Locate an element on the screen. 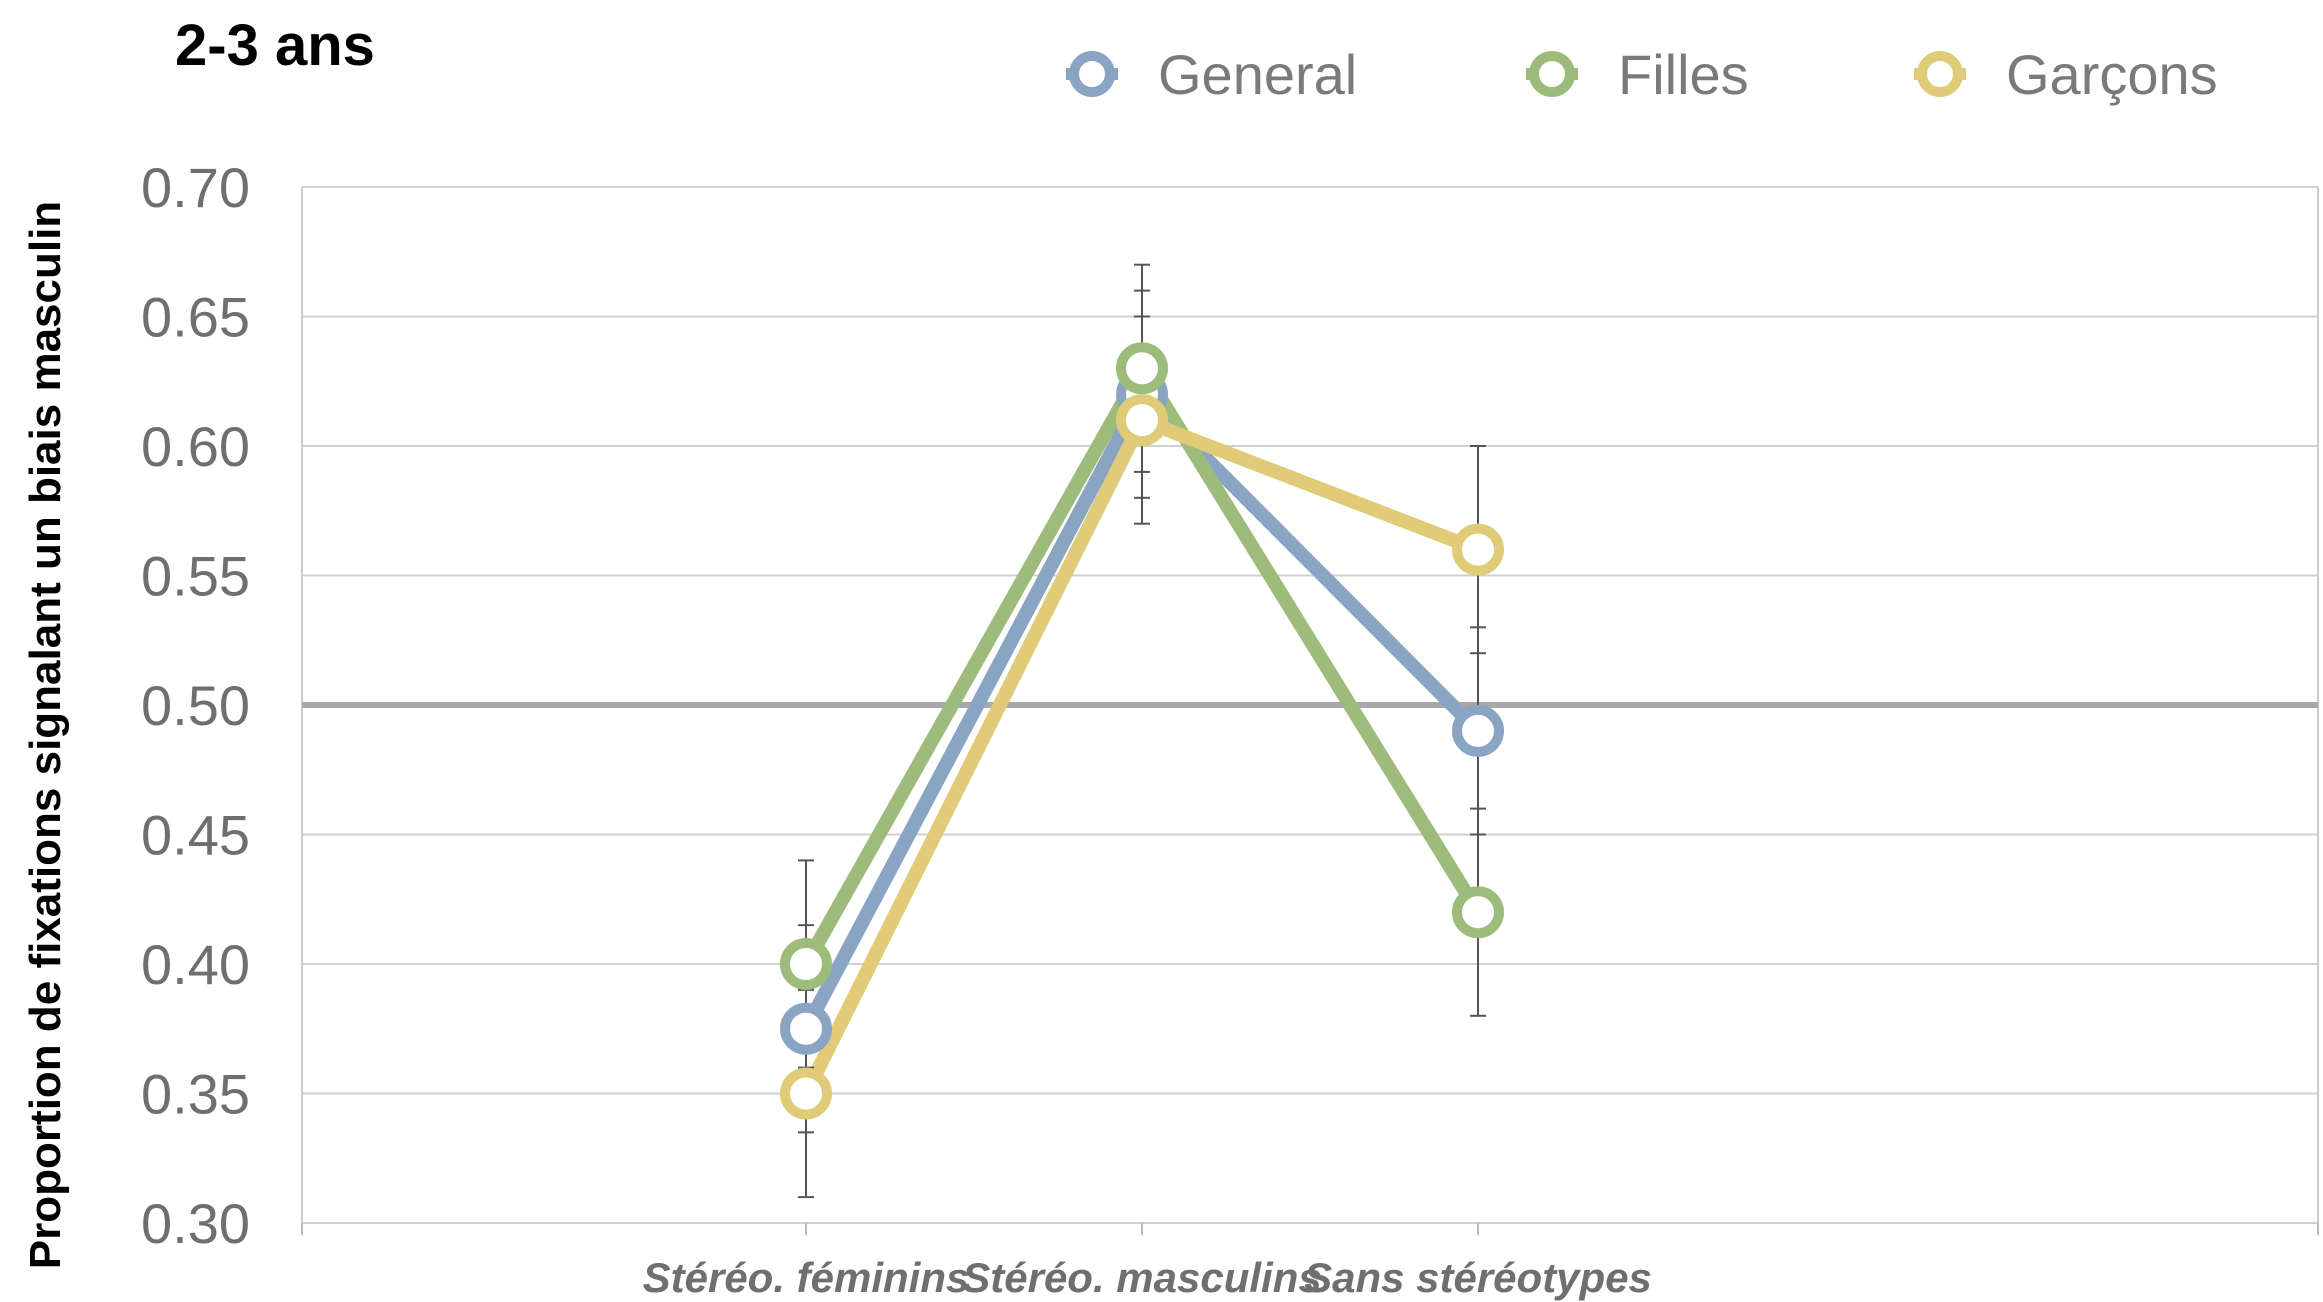  legend-label: Garçons is located at coordinates (2112, 74).